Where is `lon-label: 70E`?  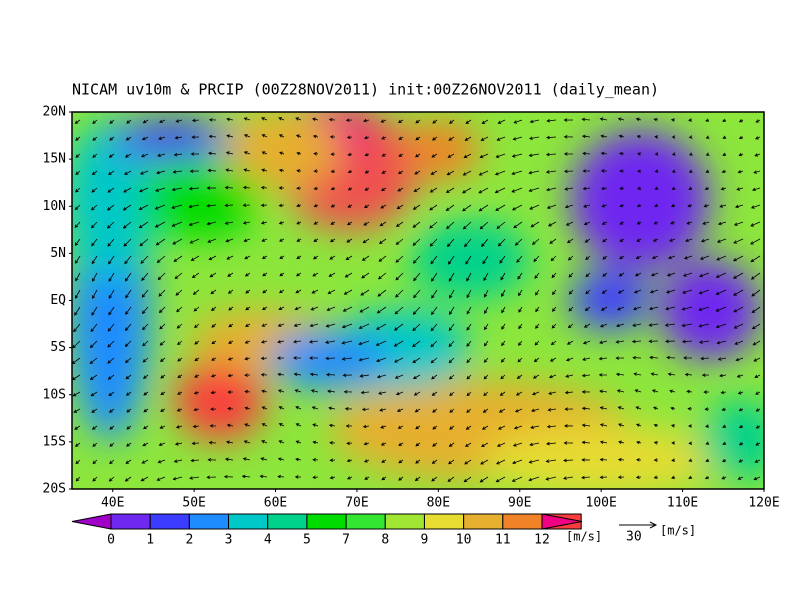 lon-label: 70E is located at coordinates (356, 503).